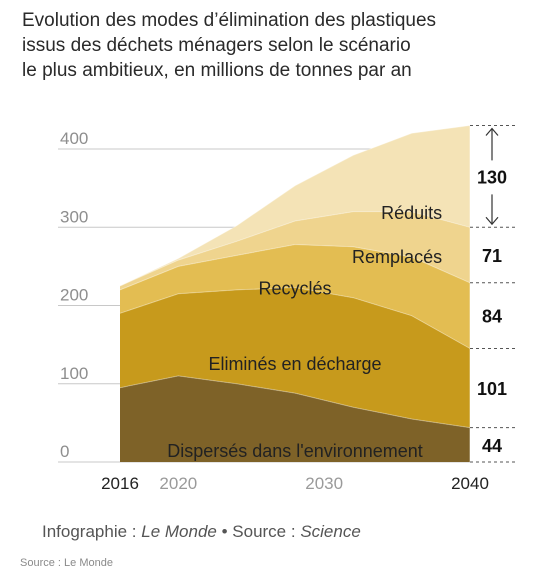  Describe the element at coordinates (294, 288) in the screenshot. I see `label-recycles: Recyclés` at that location.